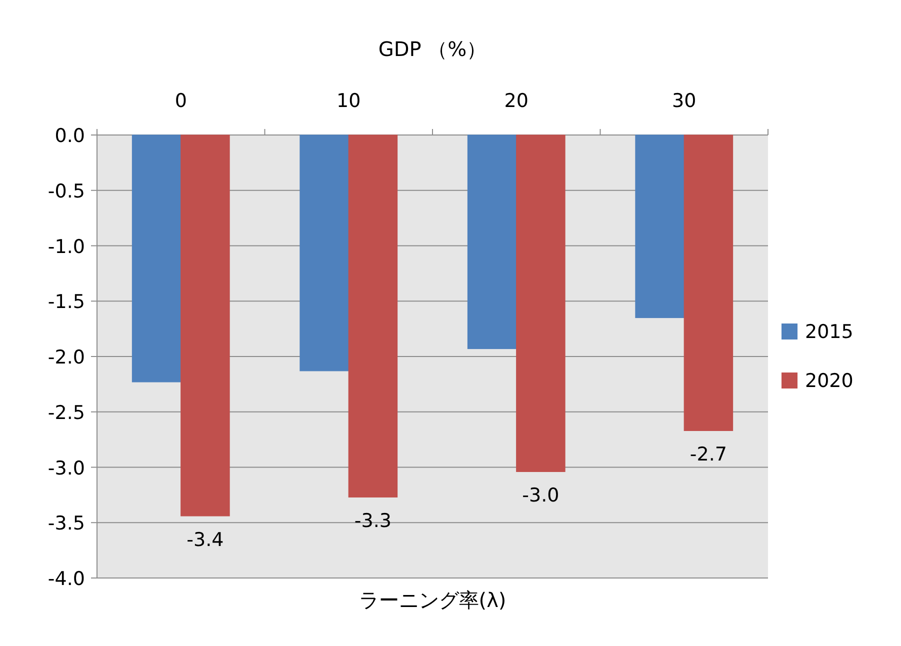 The width and height of the screenshot is (901, 646). I want to click on y-tick-label: -4.0, so click(66, 579).